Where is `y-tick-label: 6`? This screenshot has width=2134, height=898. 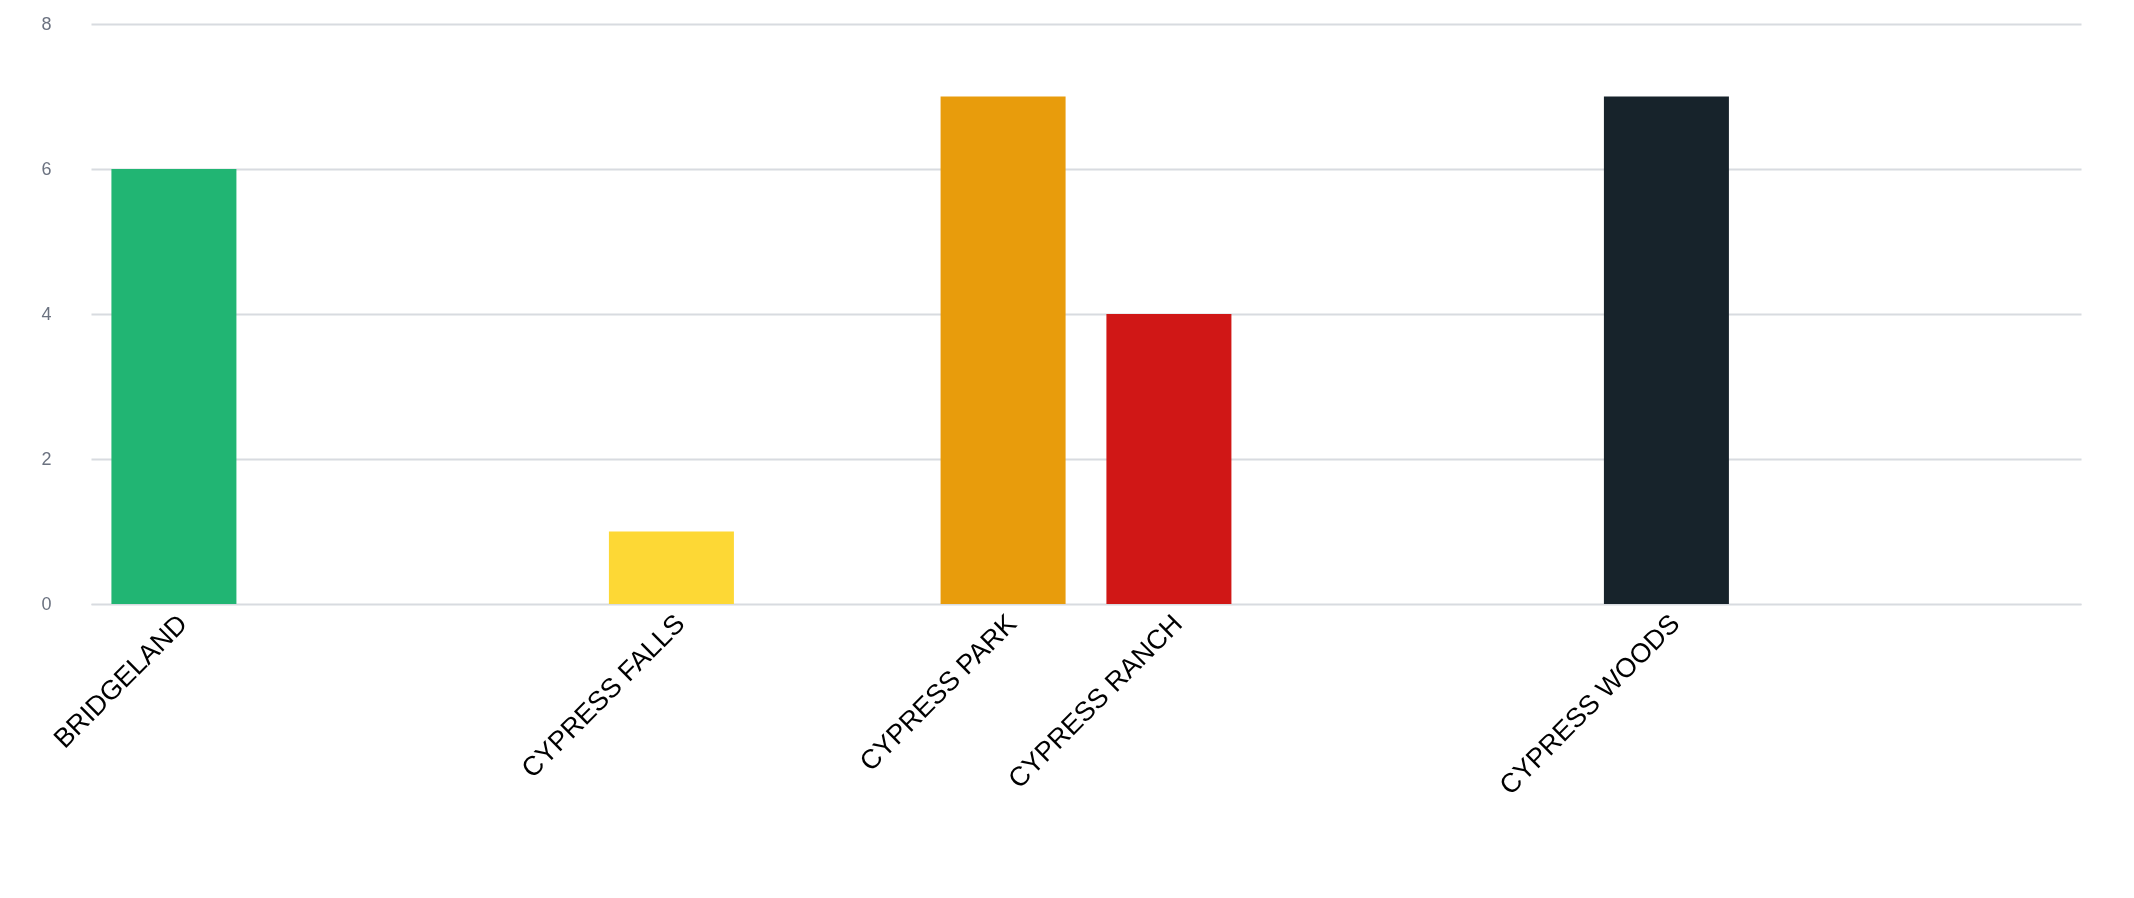 y-tick-label: 6 is located at coordinates (46, 168).